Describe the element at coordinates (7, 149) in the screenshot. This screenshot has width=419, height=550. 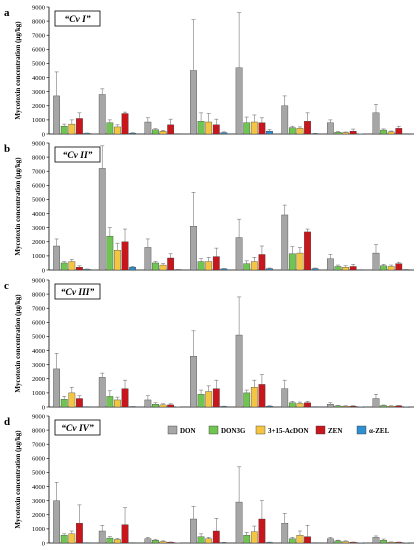
I see `panel-letter: b` at that location.